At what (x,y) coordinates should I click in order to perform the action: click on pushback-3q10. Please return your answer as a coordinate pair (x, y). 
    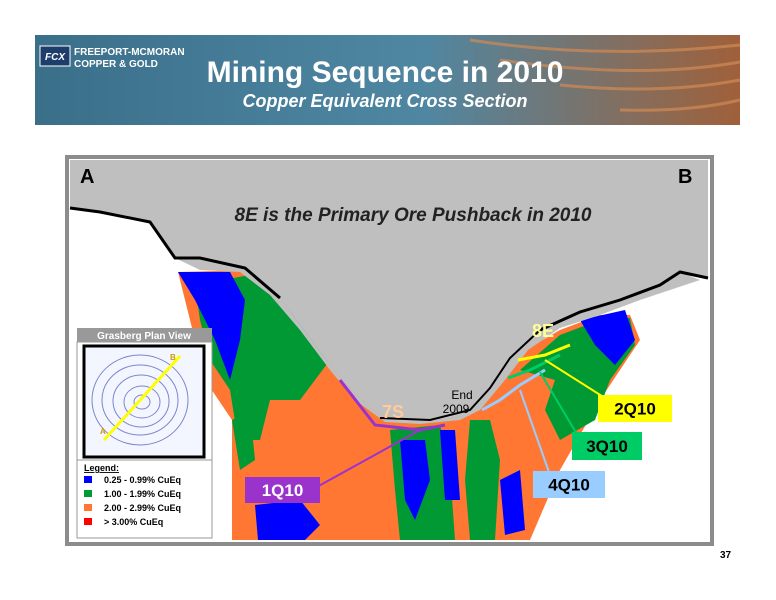
    Looking at the image, I should click on (534, 366).